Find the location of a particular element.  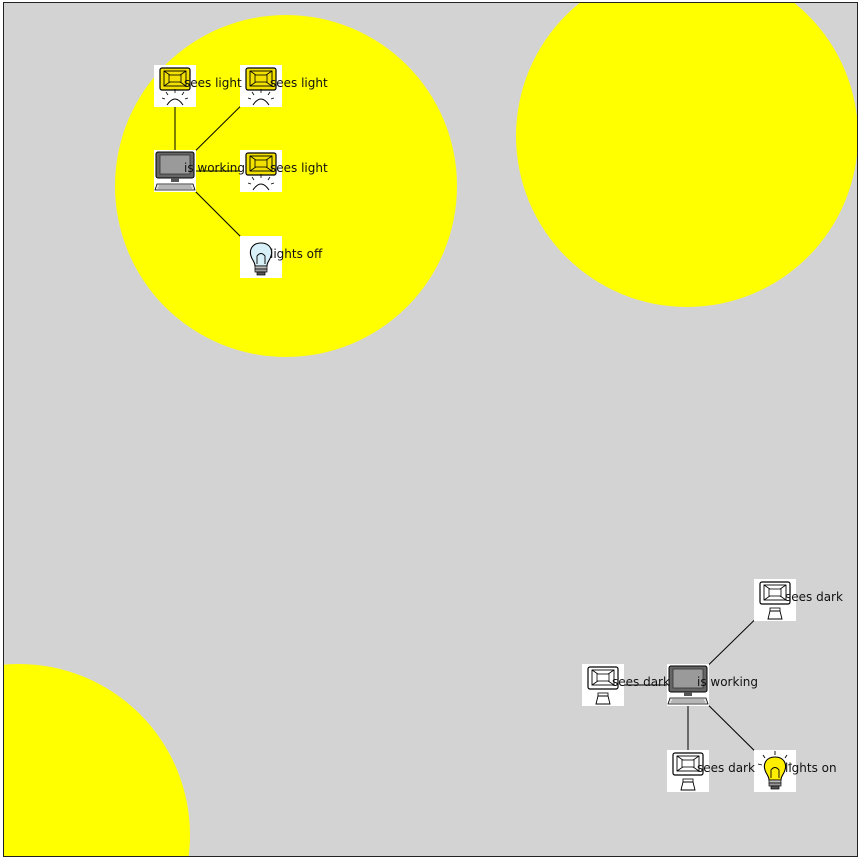

node-label: lights off is located at coordinates (296, 254).